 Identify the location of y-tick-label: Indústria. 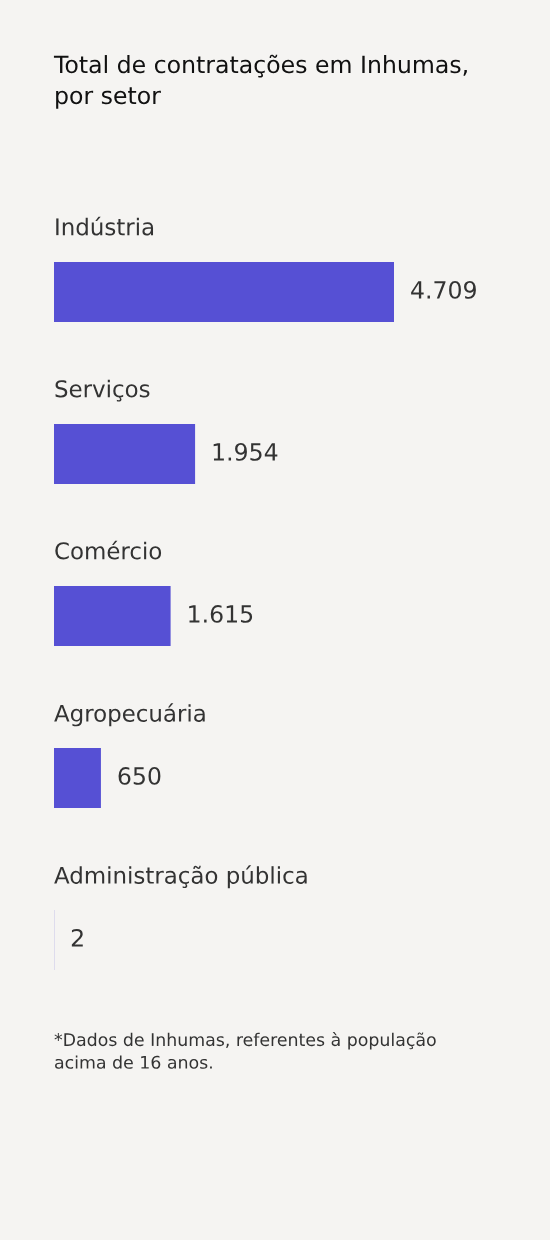
(105, 226).